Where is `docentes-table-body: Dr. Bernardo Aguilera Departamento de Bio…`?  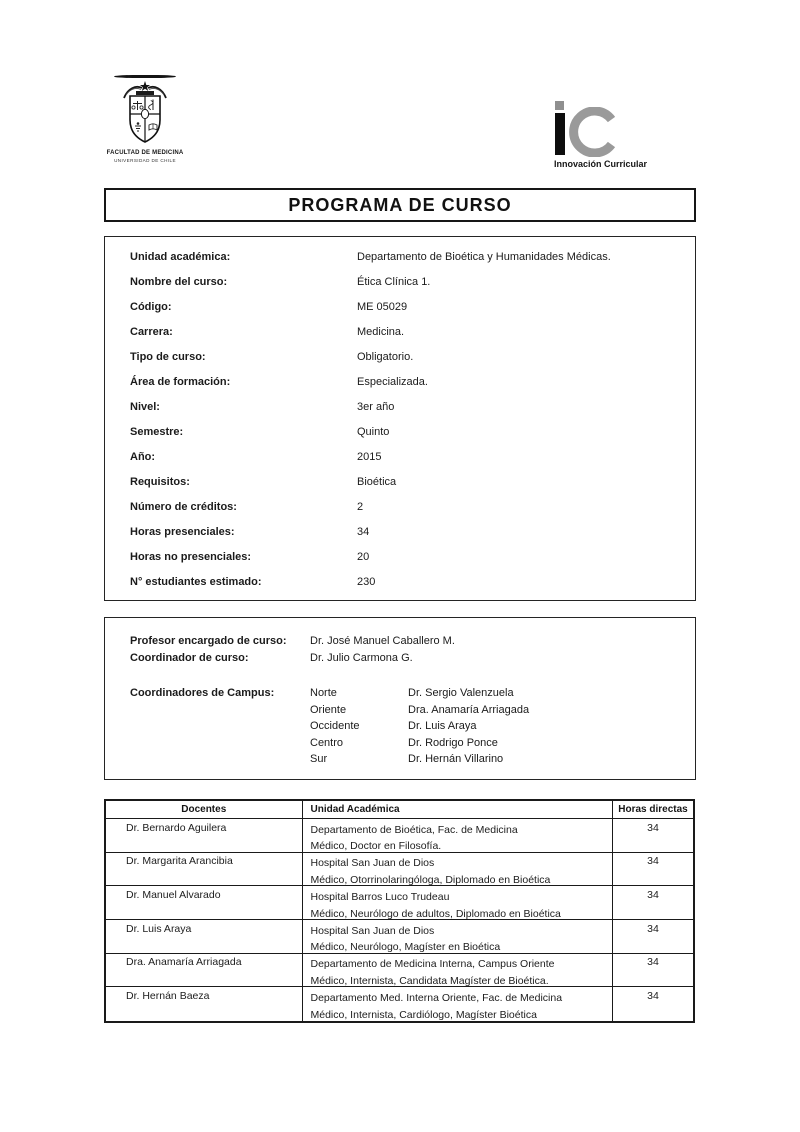
docentes-table-body: Dr. Bernardo Aguilera Departamento de Bio… is located at coordinates (399, 920).